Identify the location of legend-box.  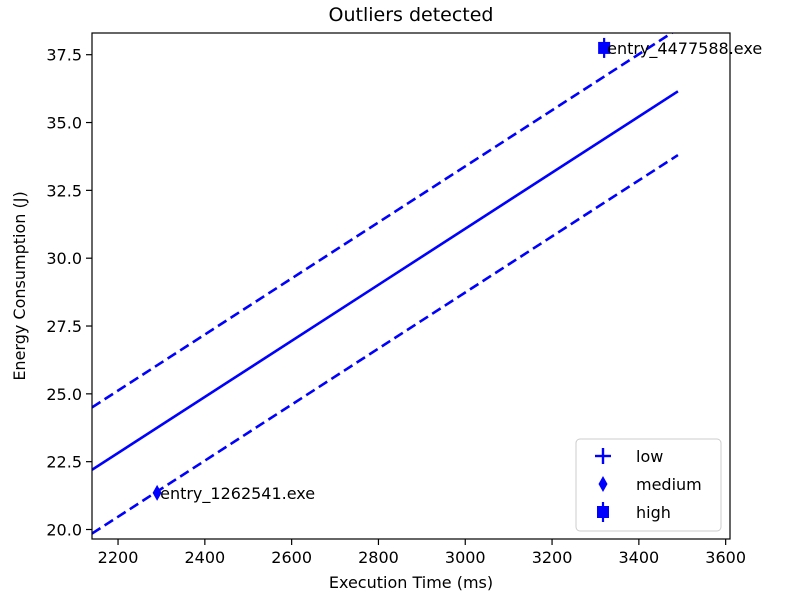
(648, 485).